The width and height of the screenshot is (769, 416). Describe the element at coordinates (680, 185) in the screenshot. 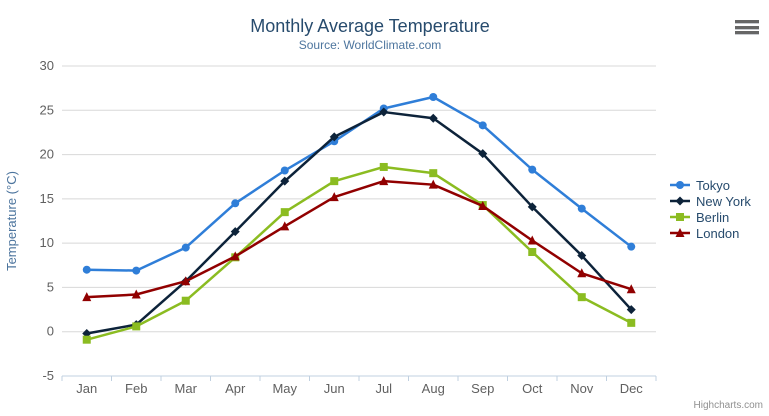

I see `circle-series-marker-icon` at that location.